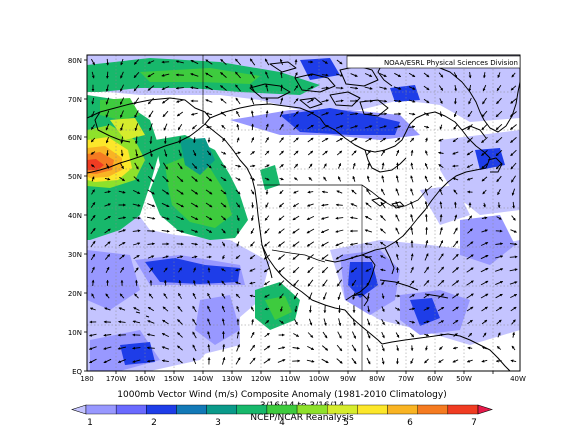 The width and height of the screenshot is (565, 437). What do you see at coordinates (463, 409) in the screenshot?
I see `colorbar-swatch` at bounding box center [463, 409].